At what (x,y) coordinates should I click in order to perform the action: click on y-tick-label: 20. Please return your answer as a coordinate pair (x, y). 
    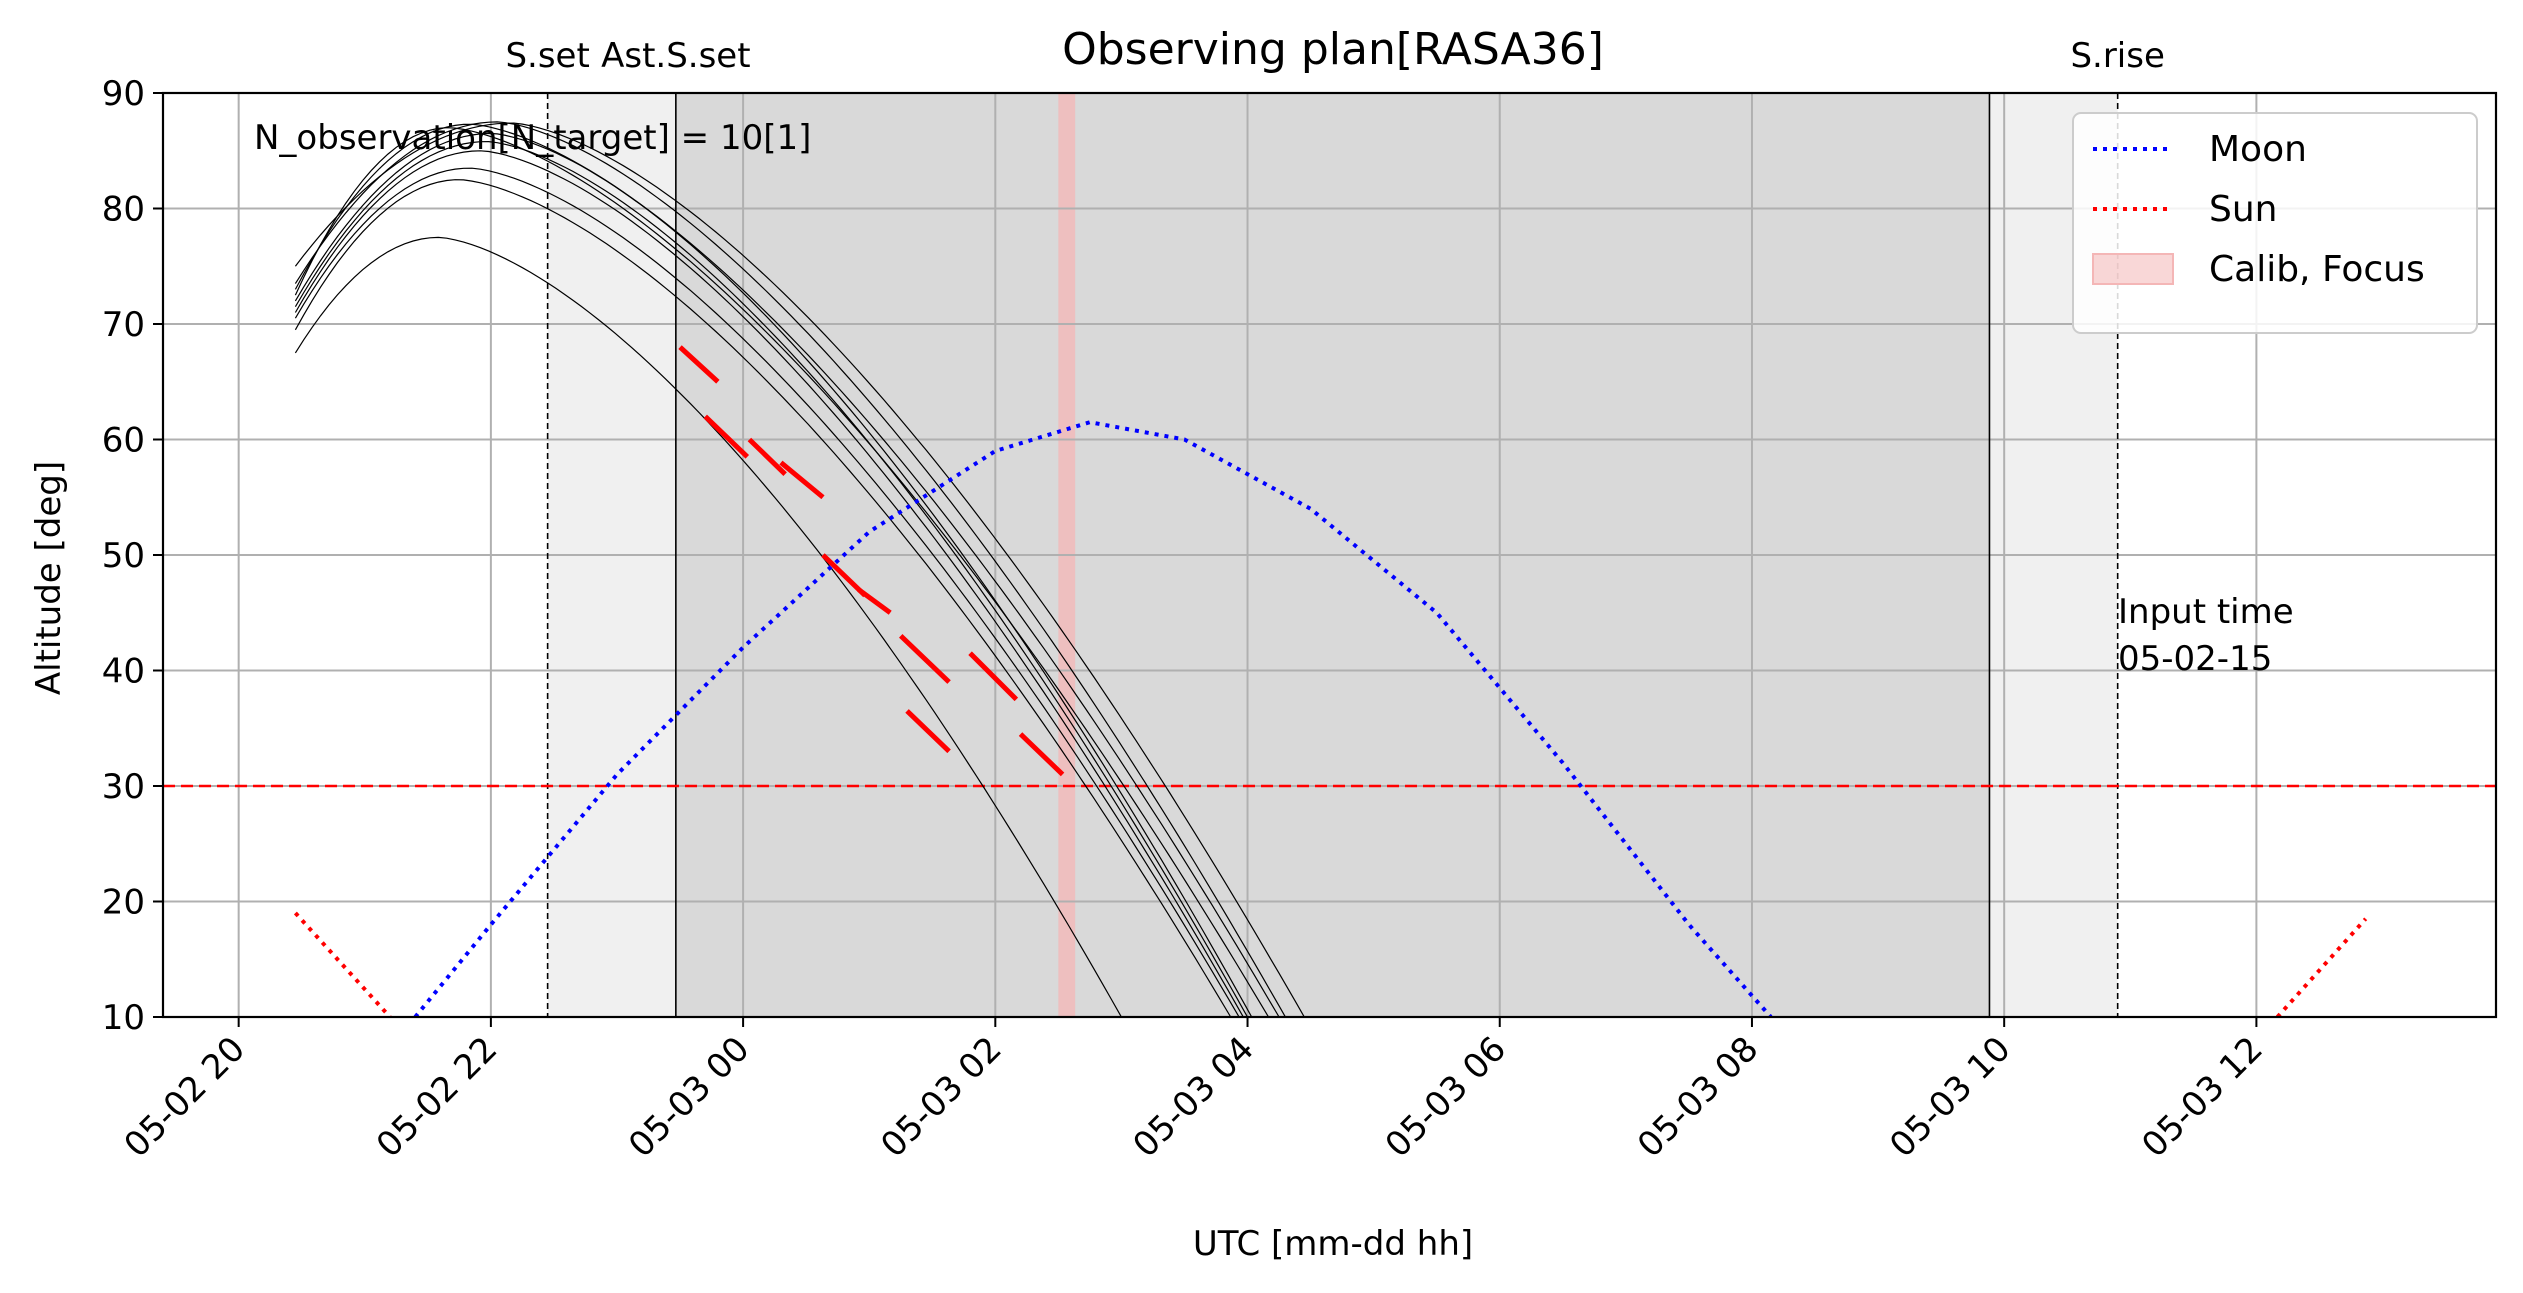
    Looking at the image, I should click on (123, 903).